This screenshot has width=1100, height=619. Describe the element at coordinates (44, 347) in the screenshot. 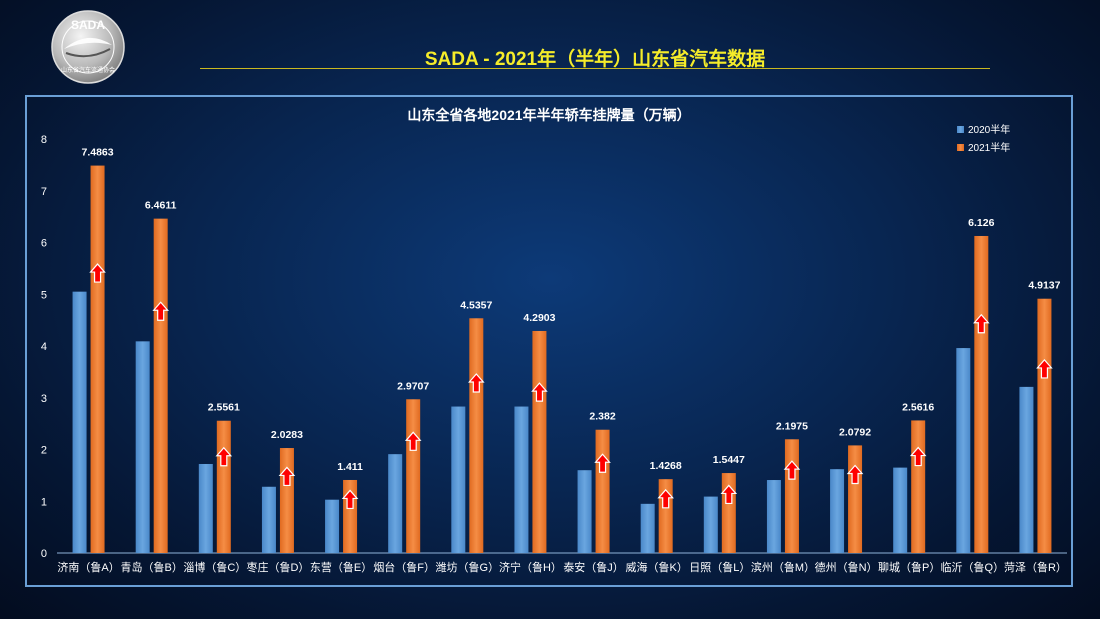

I see `y-tick-label: 4` at that location.